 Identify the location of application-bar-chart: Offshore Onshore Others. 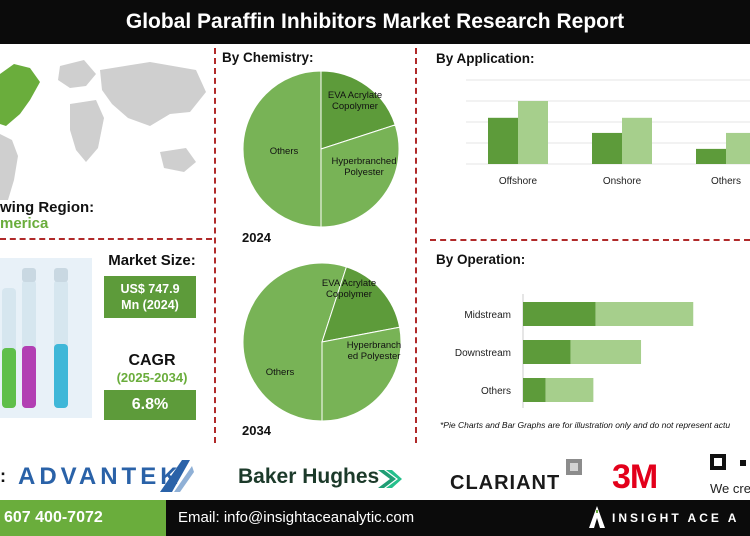
(608, 133).